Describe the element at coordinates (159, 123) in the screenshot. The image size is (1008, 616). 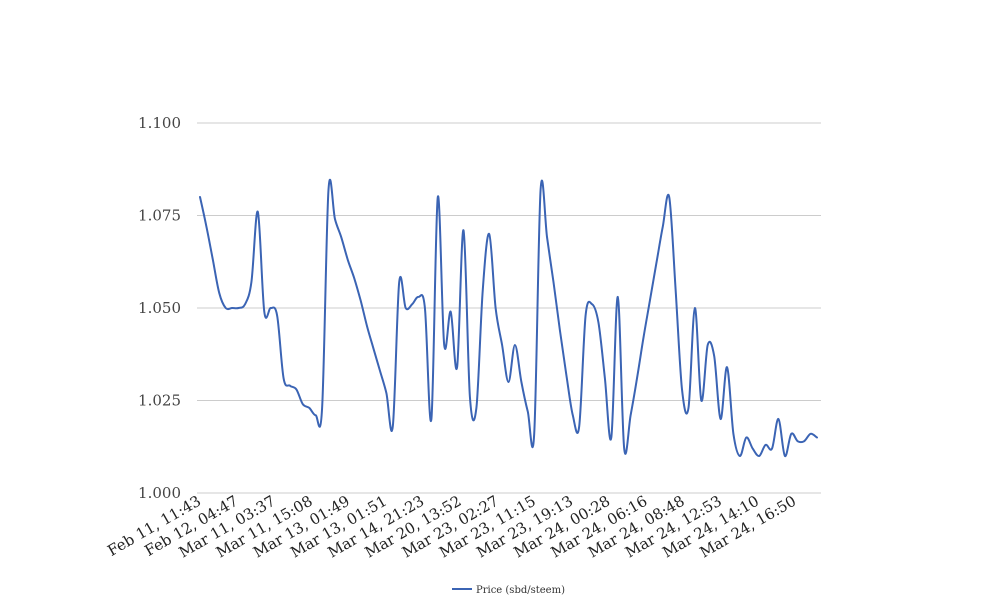
I see `y-tick-label: 1.100` at that location.